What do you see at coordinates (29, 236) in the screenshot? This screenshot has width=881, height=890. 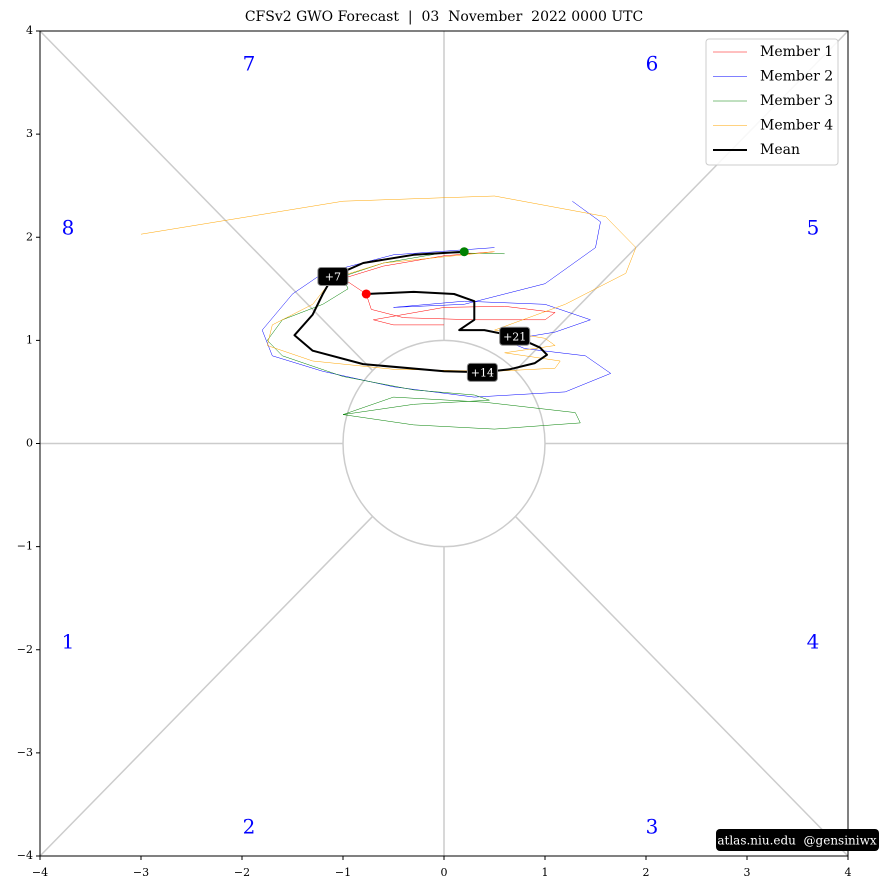 I see `y-tick-label: 2` at bounding box center [29, 236].